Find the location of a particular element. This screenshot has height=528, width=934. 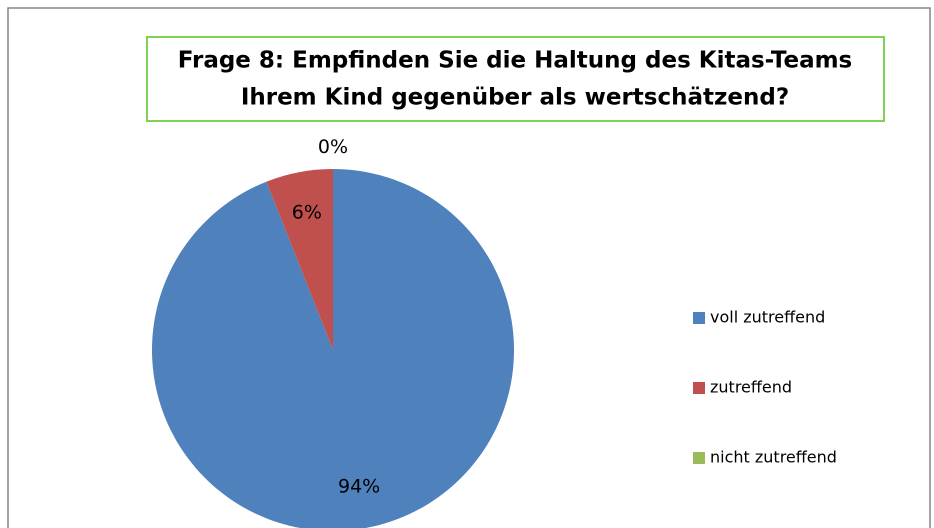

legend-label: voll zutreffend is located at coordinates (767, 317).